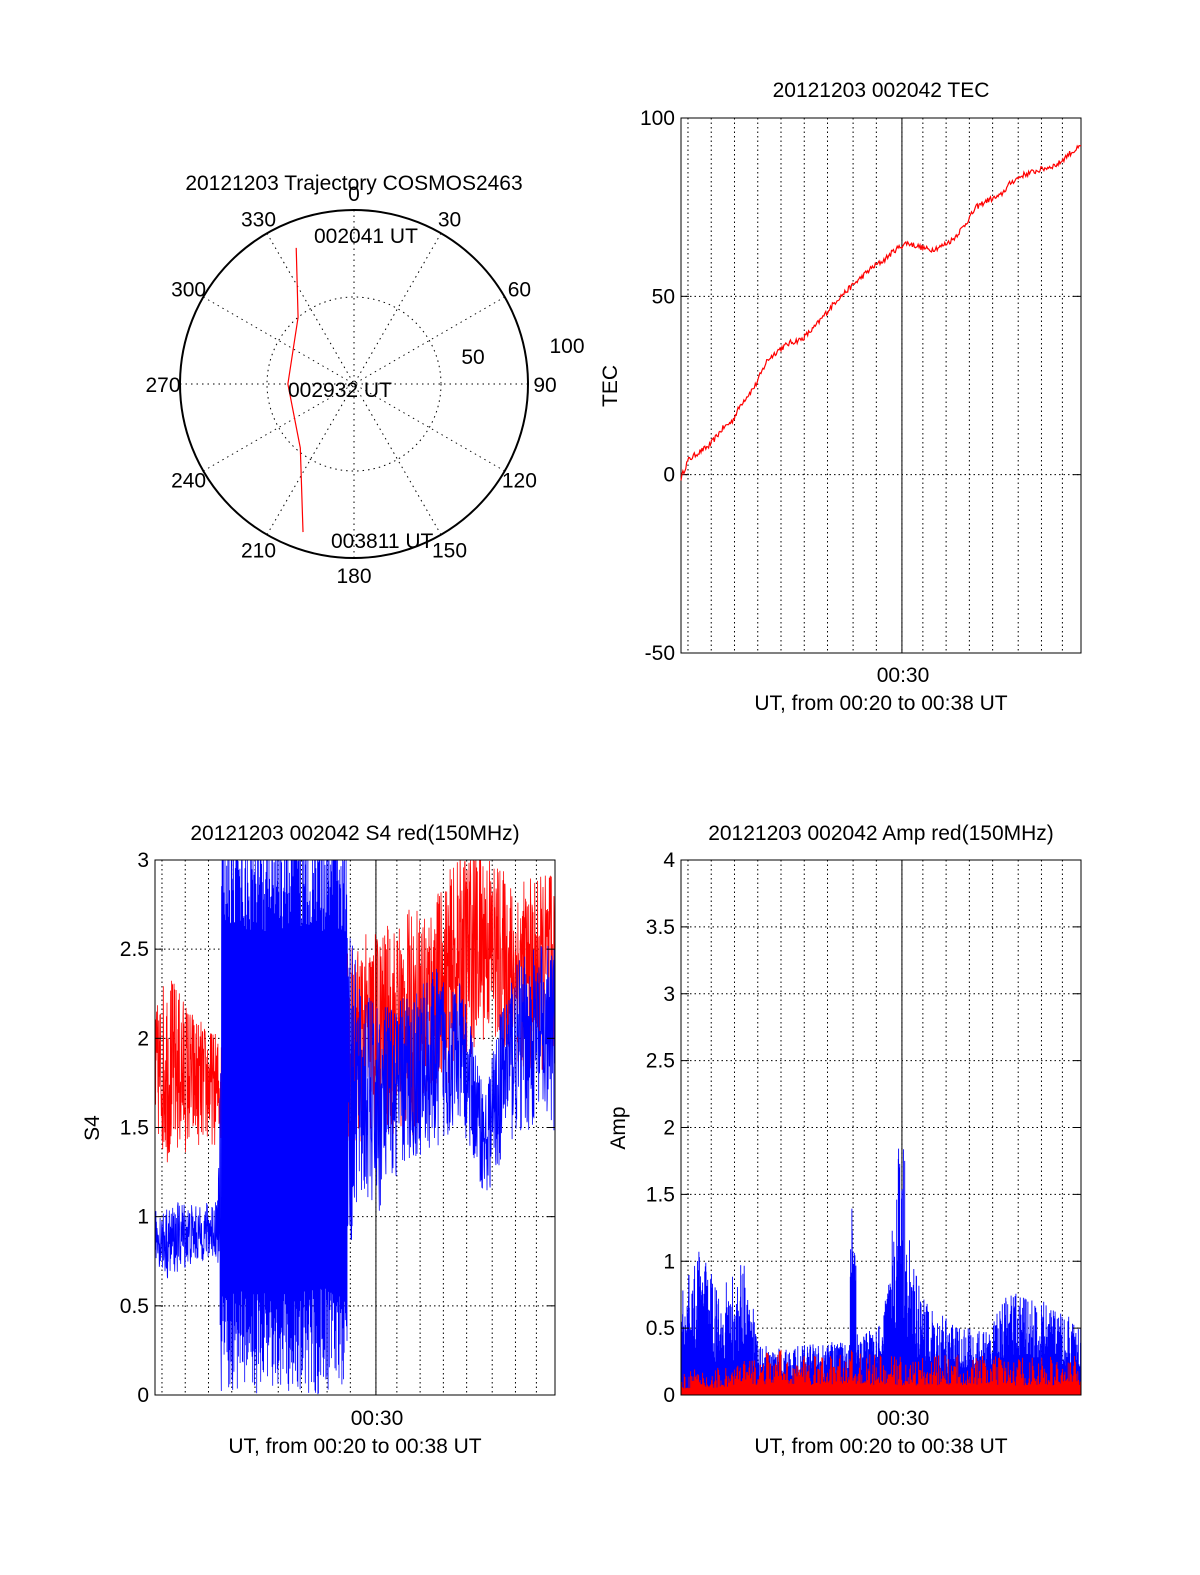  I want to click on tec-grid, so click(881, 385).